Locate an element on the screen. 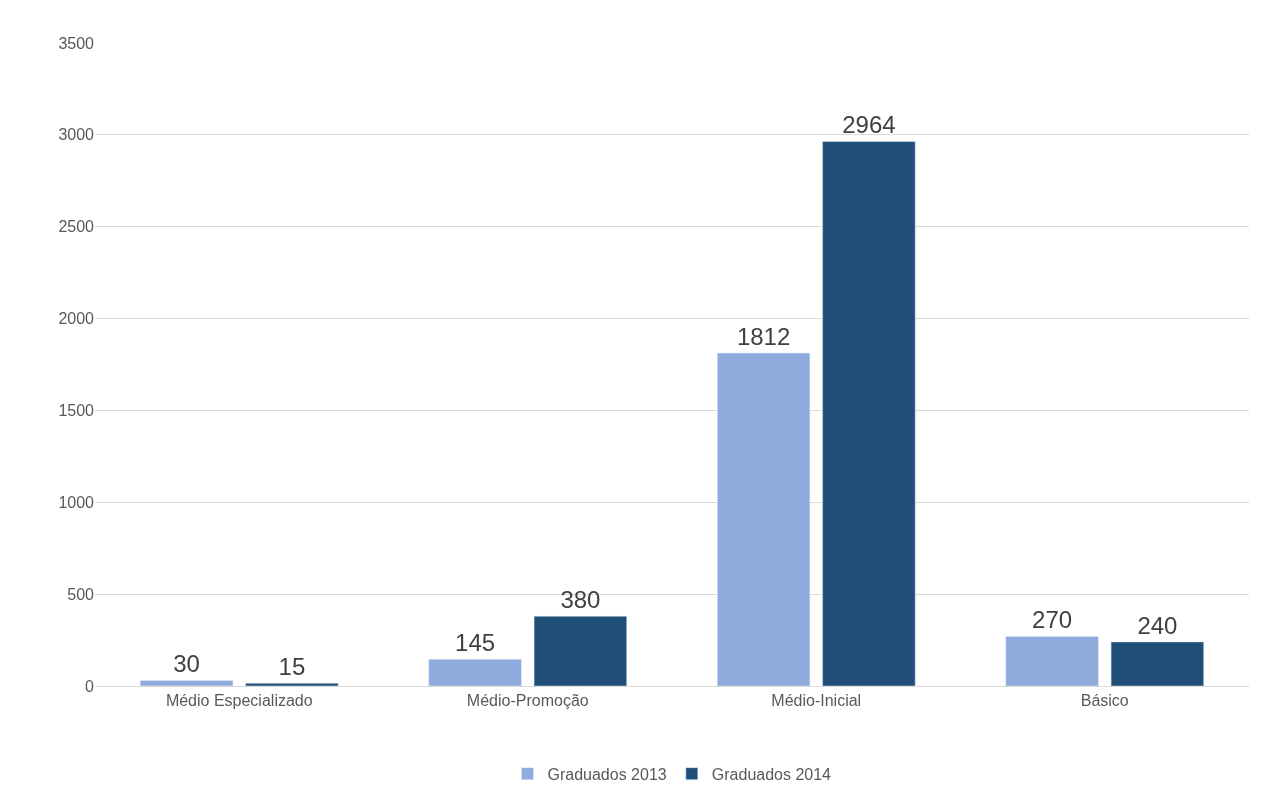 The image size is (1269, 803). data-label: 240 is located at coordinates (1157, 625).